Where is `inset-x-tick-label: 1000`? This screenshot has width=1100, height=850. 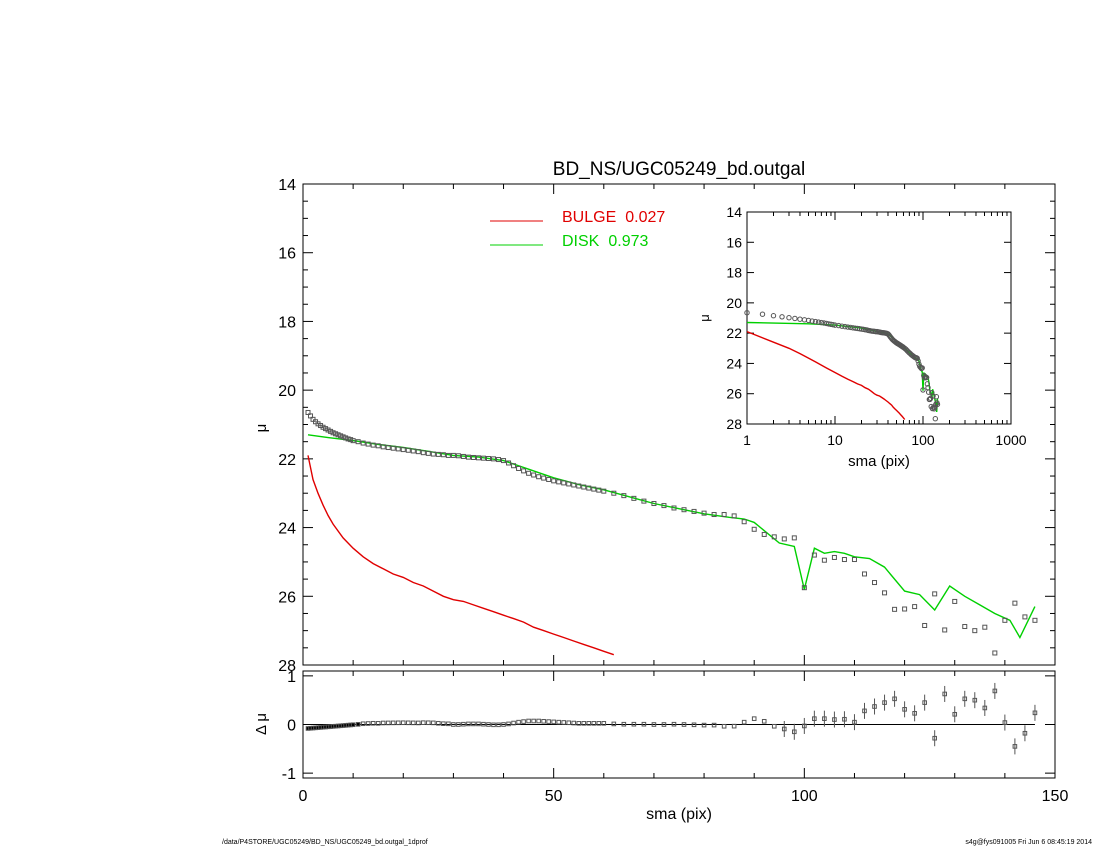 inset-x-tick-label: 1000 is located at coordinates (1010, 440).